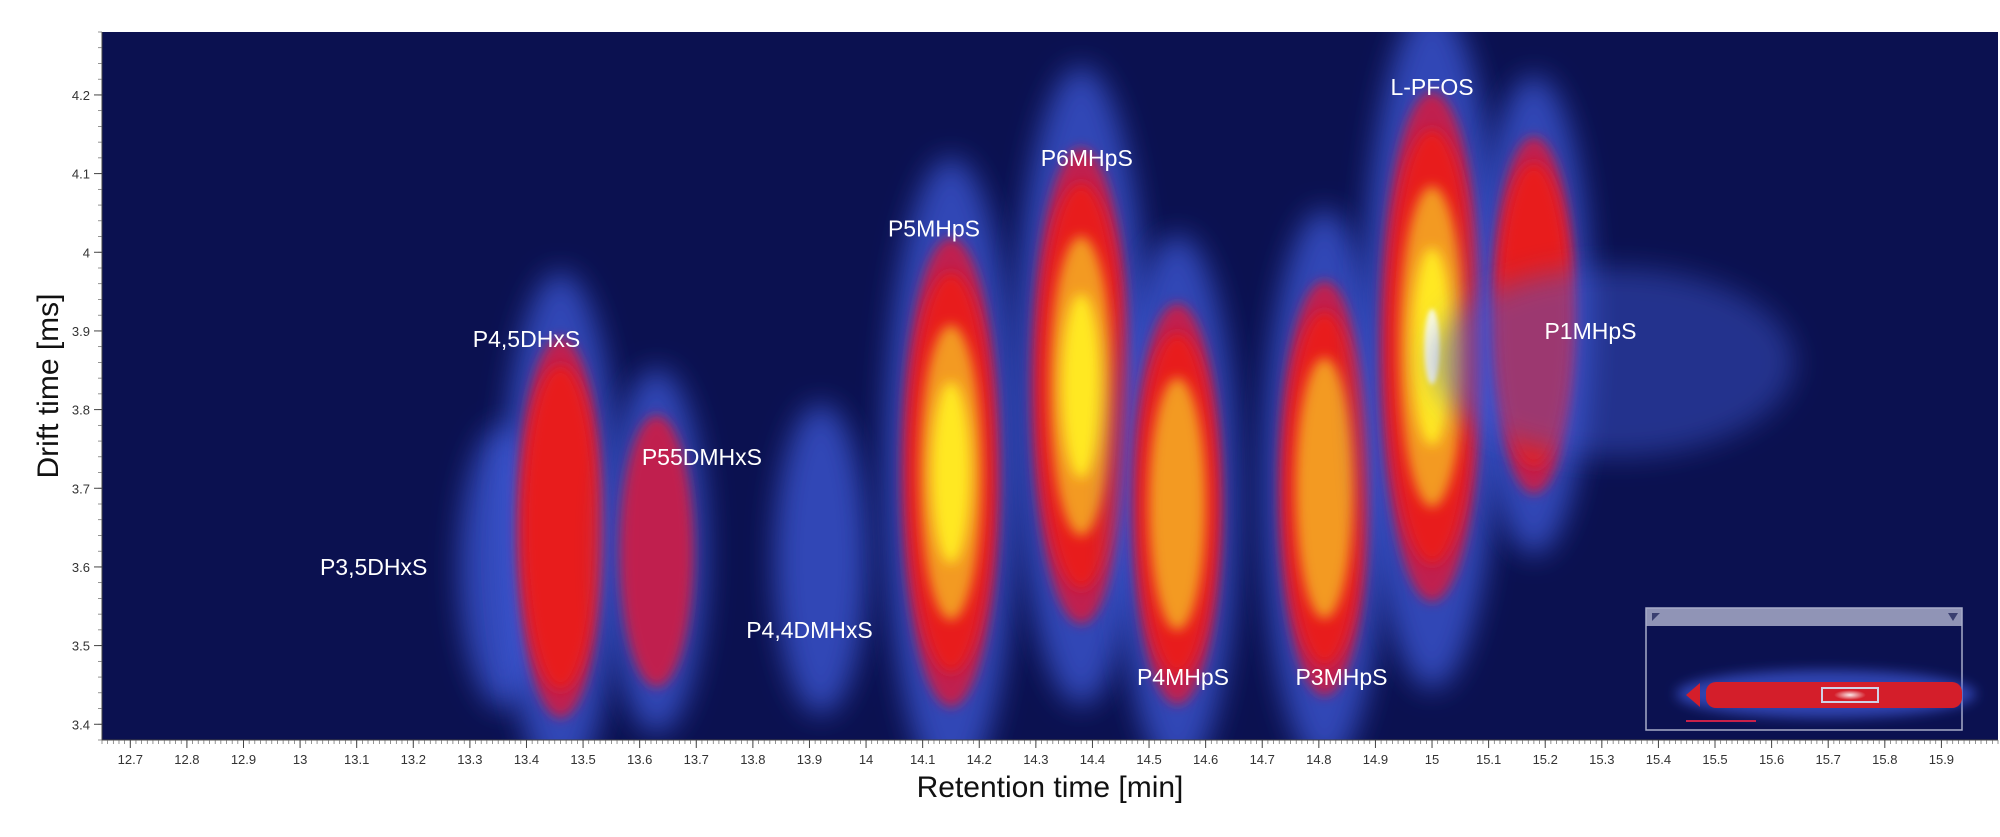 Image resolution: width=2000 pixels, height=837 pixels. I want to click on peak-P4MHpS, so click(1177, 487).